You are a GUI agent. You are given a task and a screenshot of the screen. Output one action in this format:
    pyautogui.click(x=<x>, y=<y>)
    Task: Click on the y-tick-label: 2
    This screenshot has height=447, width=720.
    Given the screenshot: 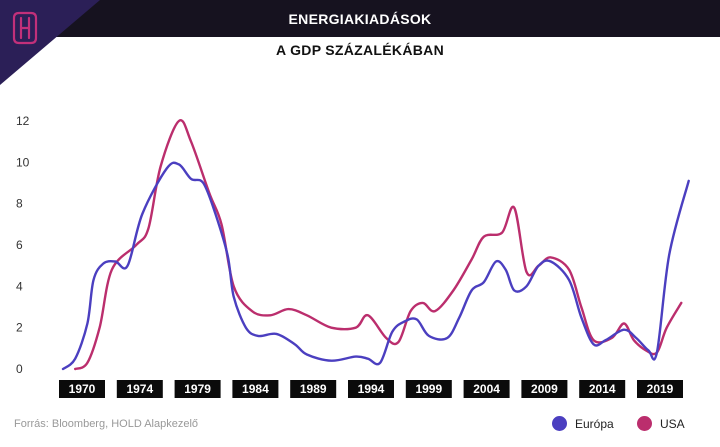 What is the action you would take?
    pyautogui.click(x=19, y=328)
    